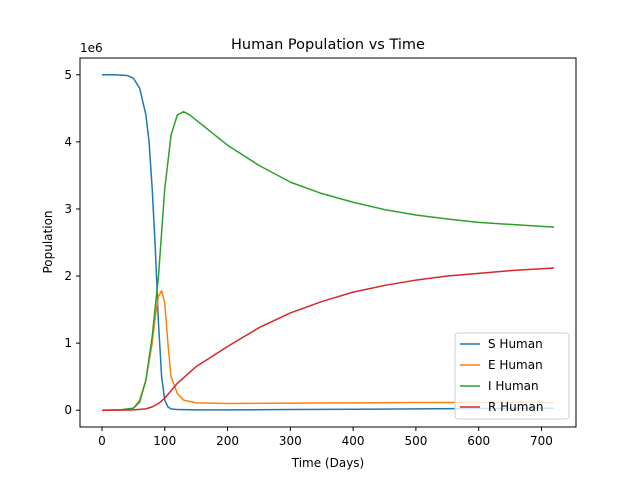  I want to click on y-tick-label: 5, so click(68, 75).